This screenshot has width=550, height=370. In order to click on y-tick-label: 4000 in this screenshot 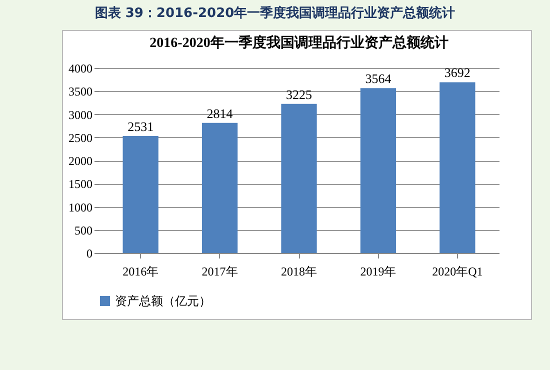, I will do `click(80, 69)`.